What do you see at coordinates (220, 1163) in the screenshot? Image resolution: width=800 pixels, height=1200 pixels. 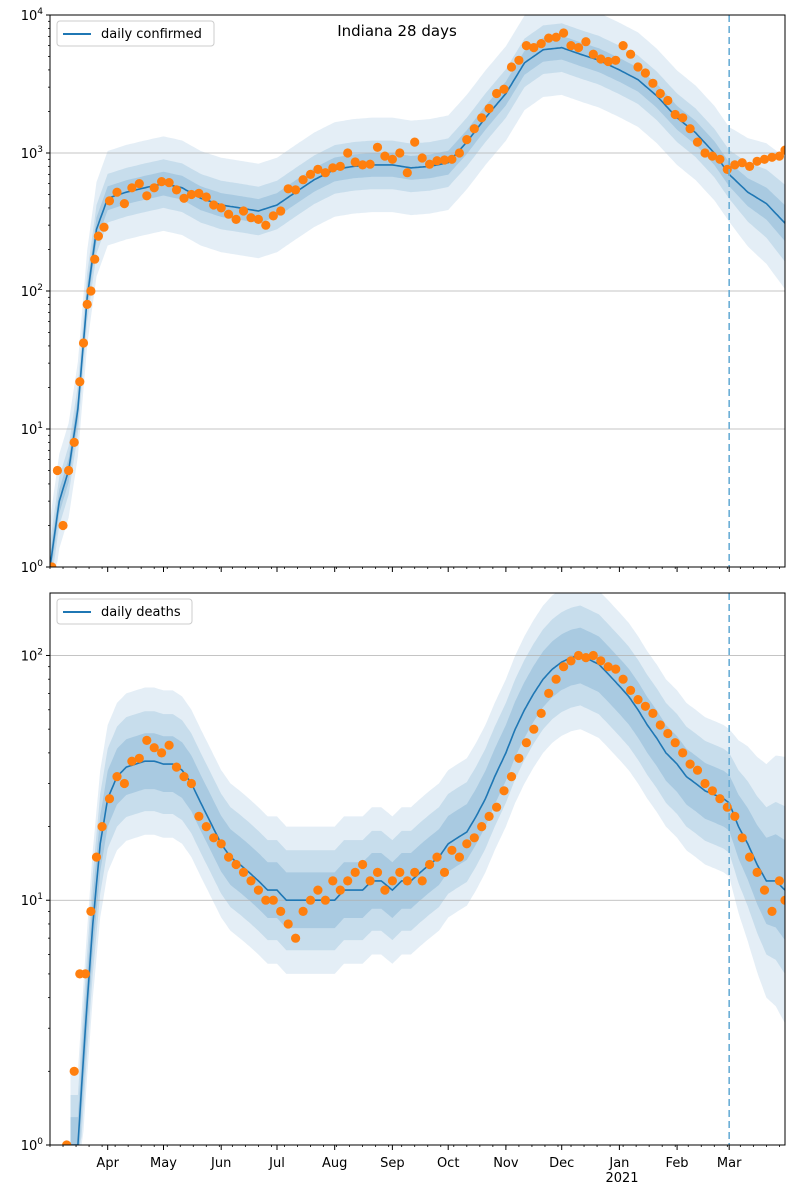 I see `x-tick-label: Jun` at bounding box center [220, 1163].